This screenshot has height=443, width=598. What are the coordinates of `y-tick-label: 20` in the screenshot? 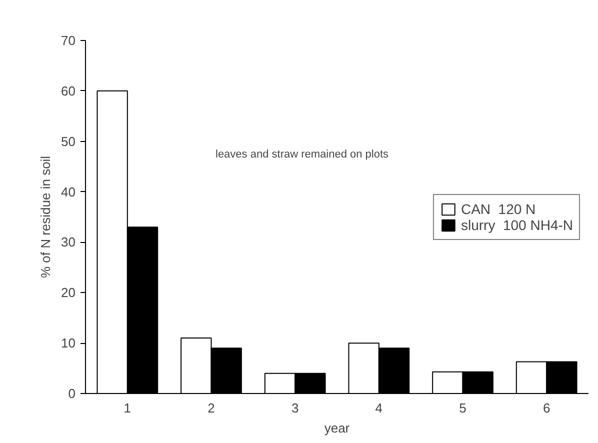 It's located at (68, 292).